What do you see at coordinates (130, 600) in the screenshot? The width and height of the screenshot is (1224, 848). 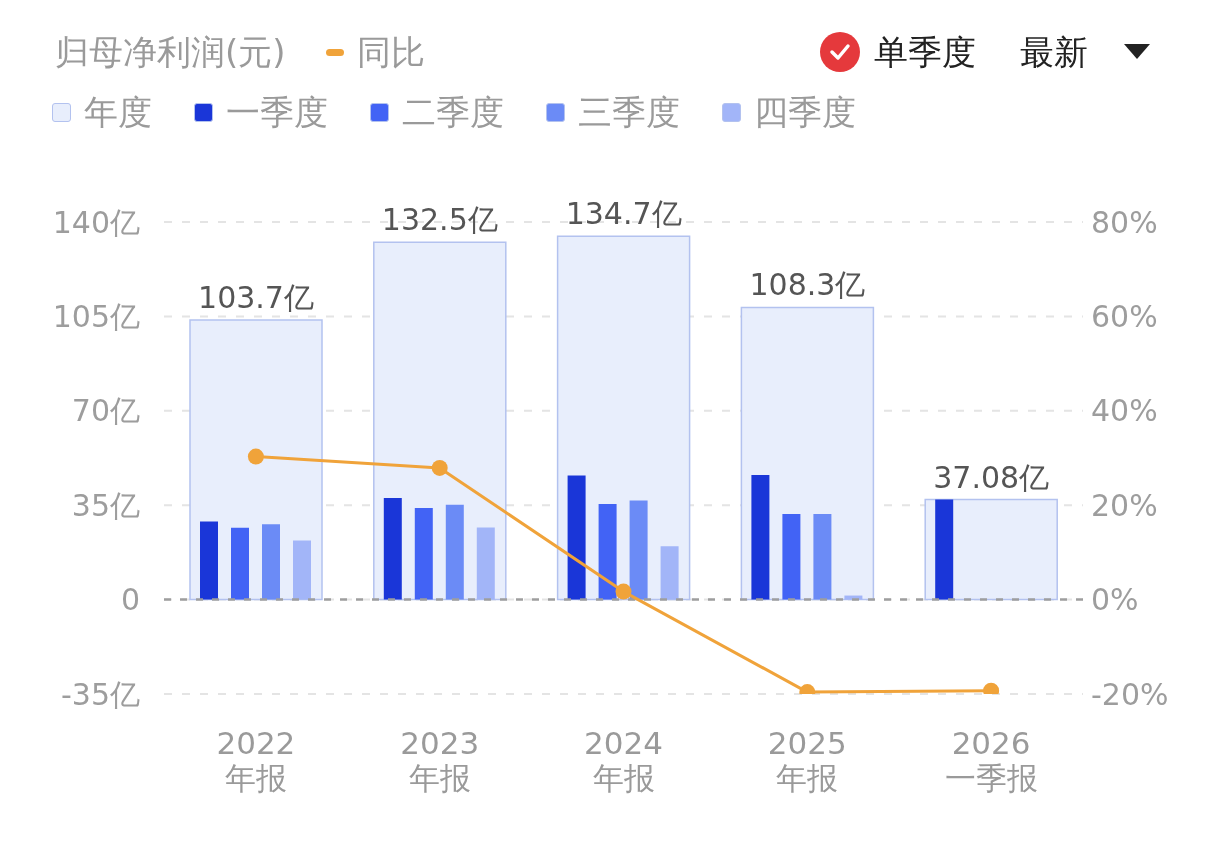 I see `y-tick-label: 0` at bounding box center [130, 600].